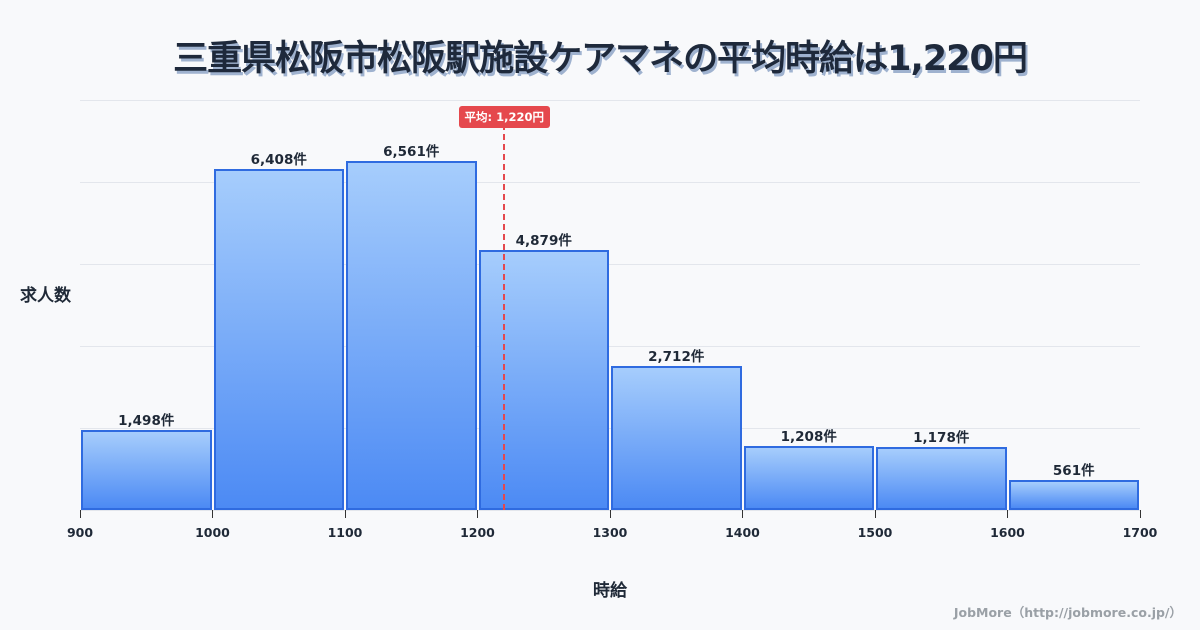 The height and width of the screenshot is (630, 1200). Describe the element at coordinates (676, 356) in the screenshot. I see `bar-value-label: 2,712件` at that location.